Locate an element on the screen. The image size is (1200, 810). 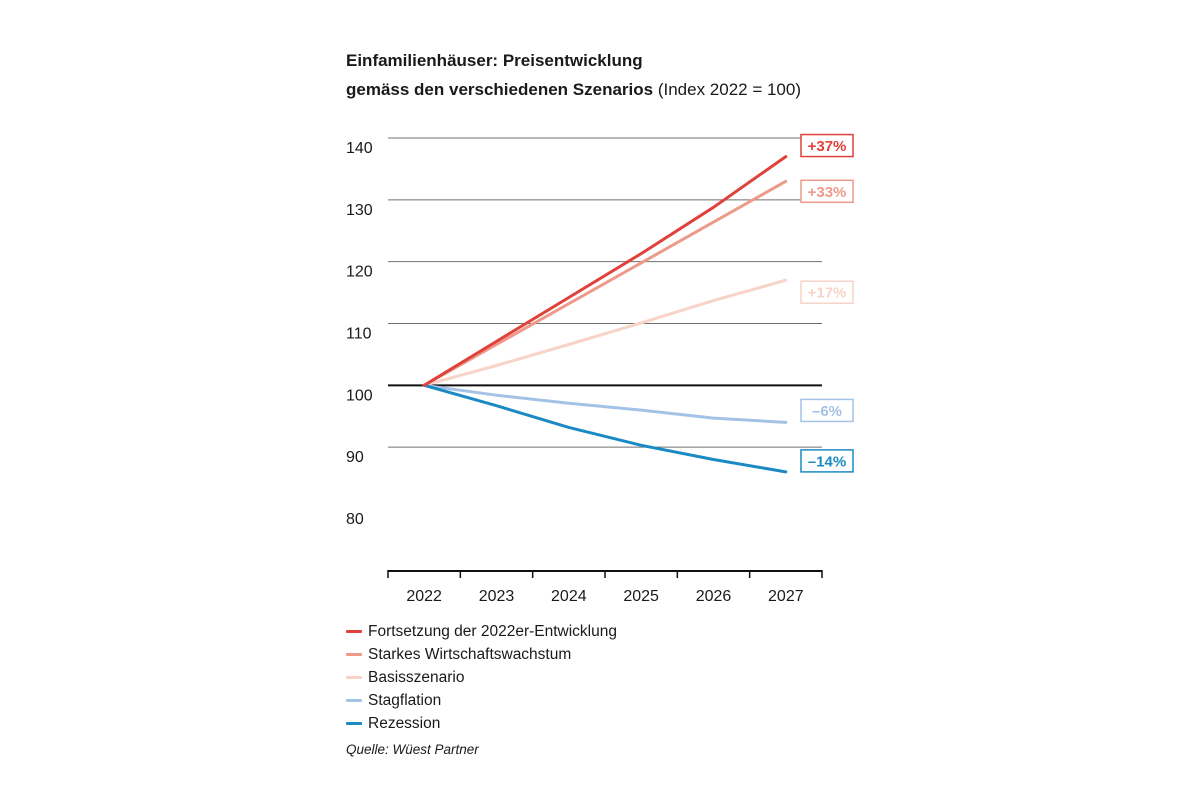
legend-label: Basisszenario is located at coordinates (416, 677).